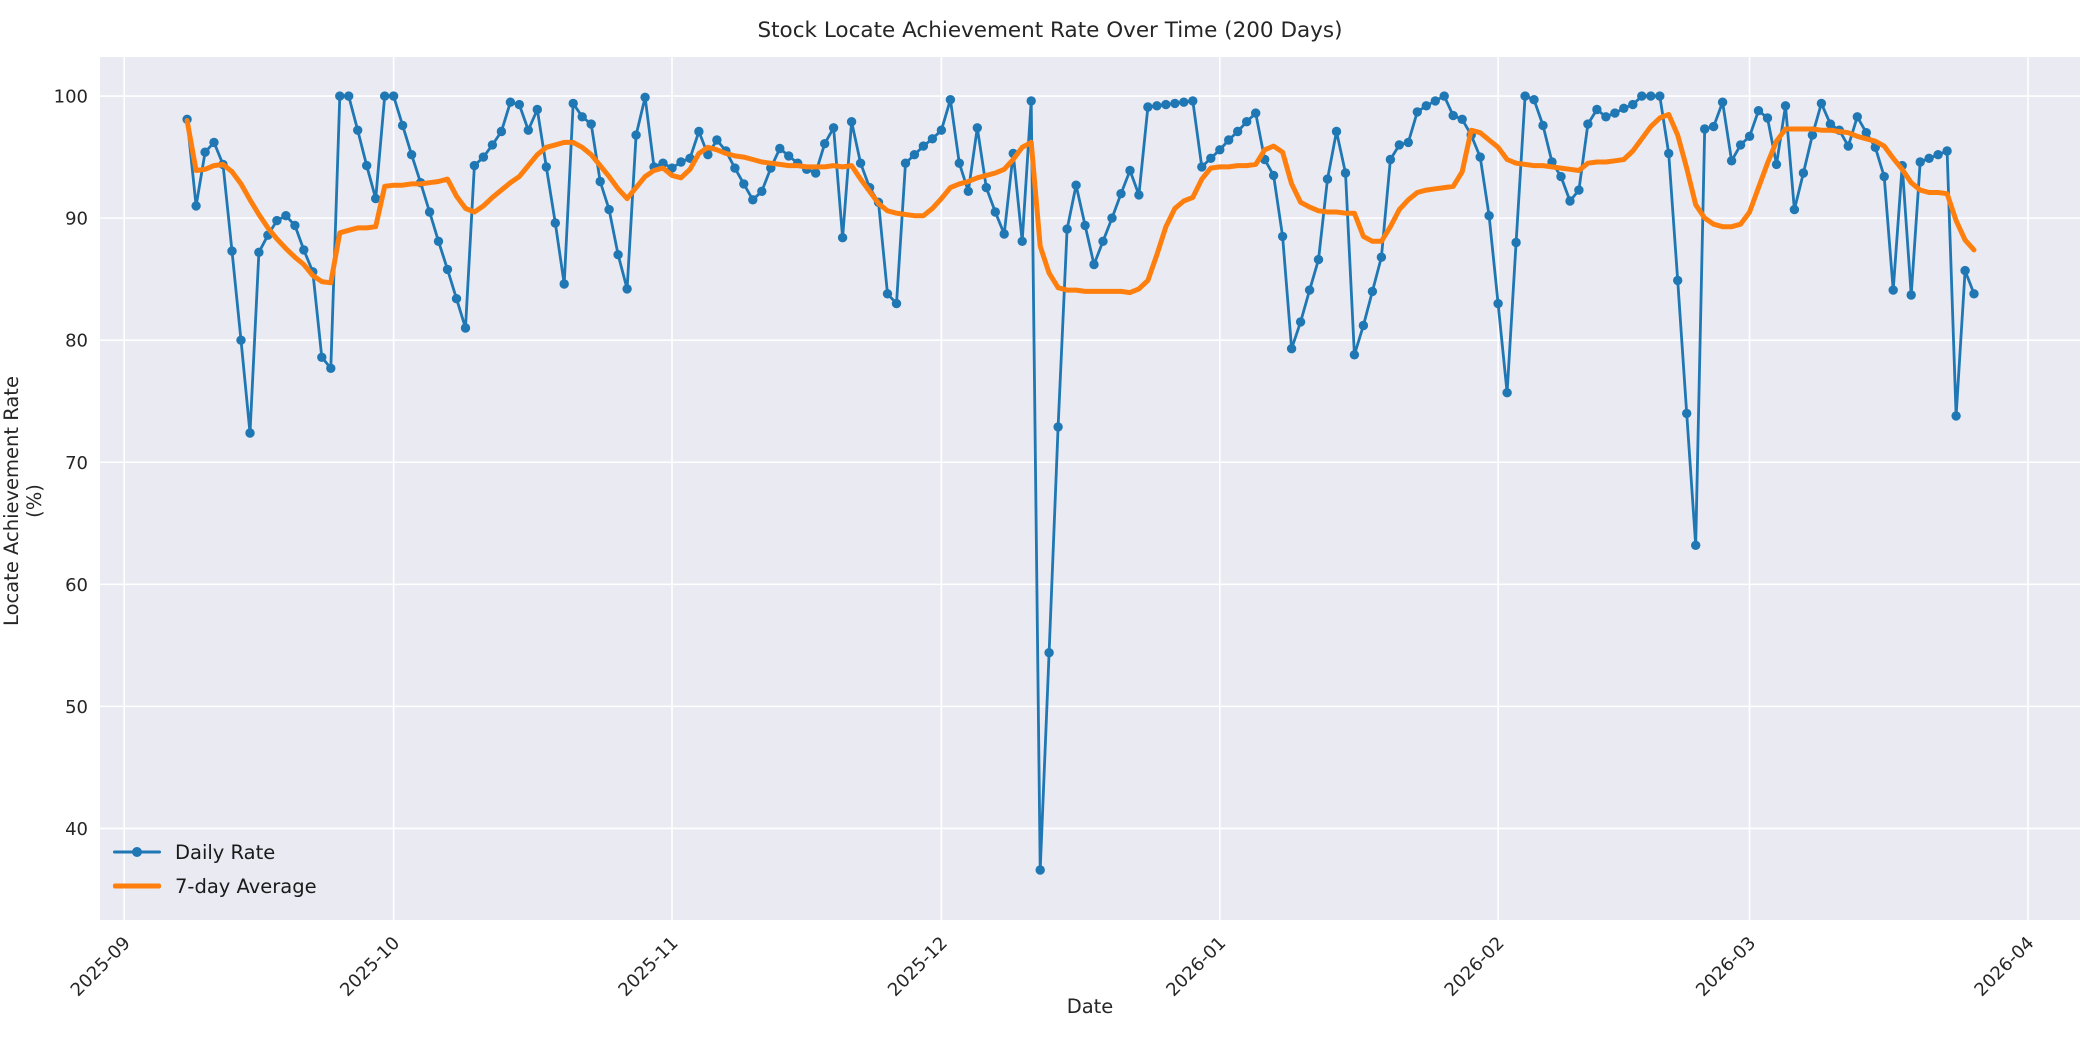 This screenshot has height=1050, width=2100. I want to click on svg-text: 2026-04, so click(2004, 967).